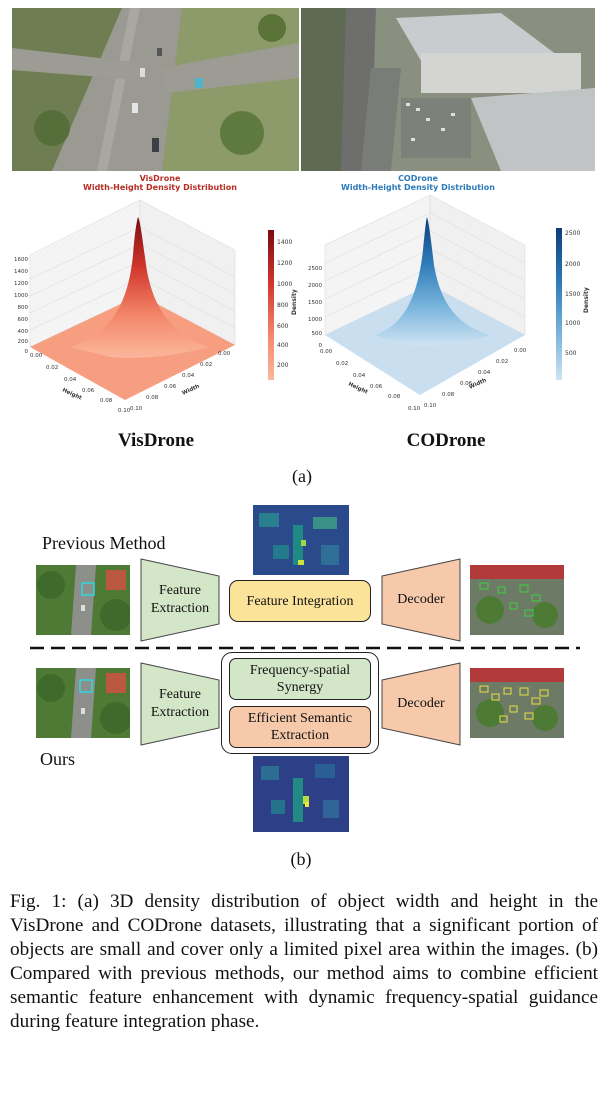 The width and height of the screenshot is (608, 1096). I want to click on codrone-title-line2: Width-Height Density Distribution, so click(418, 187).